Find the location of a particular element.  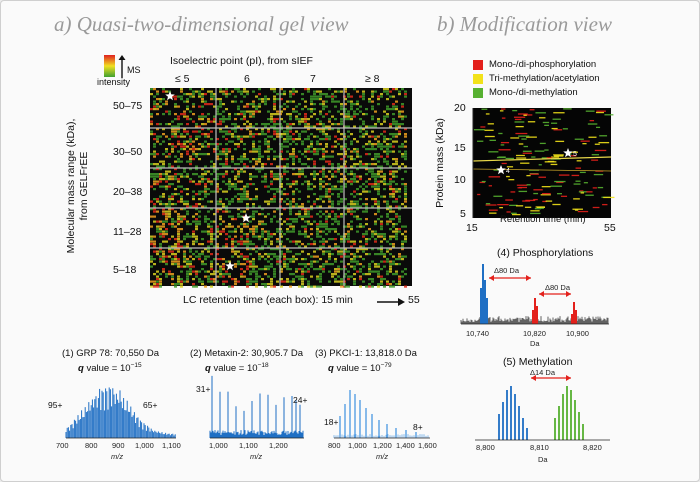

legend-label-trimeth: Tri-methylation/acetylation is located at coordinates (544, 78).